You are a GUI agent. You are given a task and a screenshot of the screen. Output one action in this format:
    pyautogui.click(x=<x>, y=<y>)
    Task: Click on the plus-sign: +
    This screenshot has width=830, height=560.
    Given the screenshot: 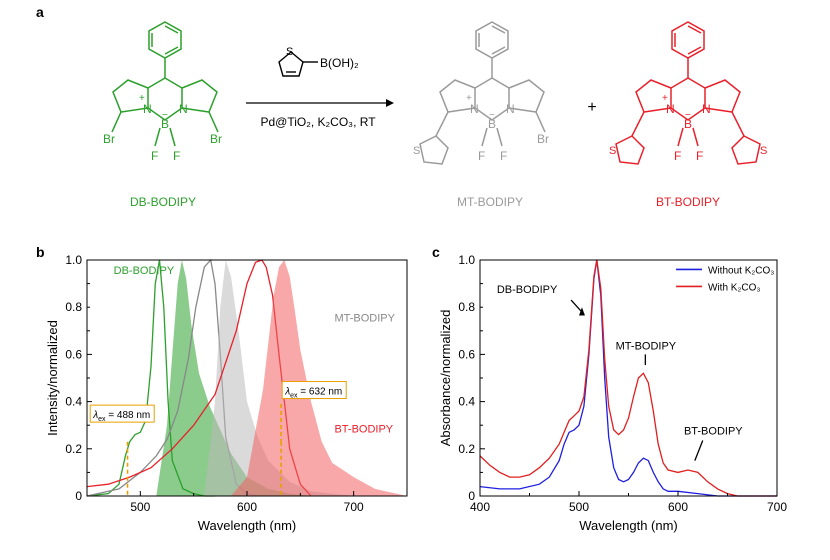 What is the action you would take?
    pyautogui.click(x=591, y=107)
    